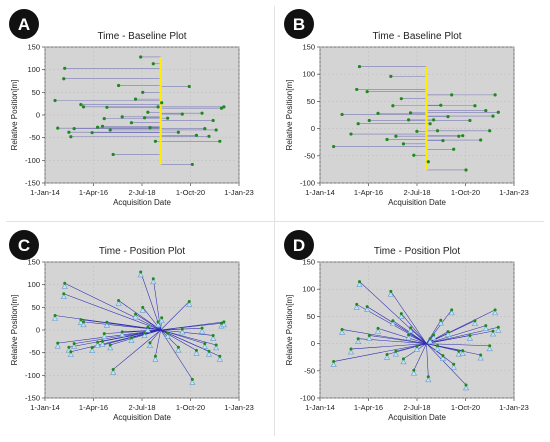 The image size is (550, 442). What do you see at coordinates (33, 262) in the screenshot?
I see `y-tick-label: 150` at bounding box center [33, 262].